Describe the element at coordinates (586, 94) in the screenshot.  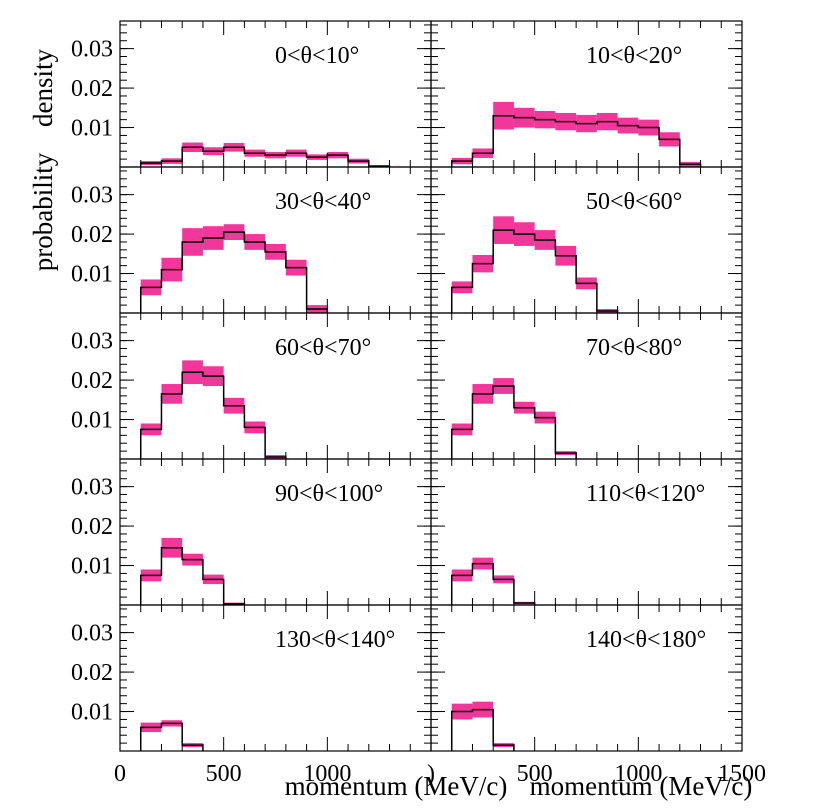
I see `panel: 10<θ<20°` at that location.